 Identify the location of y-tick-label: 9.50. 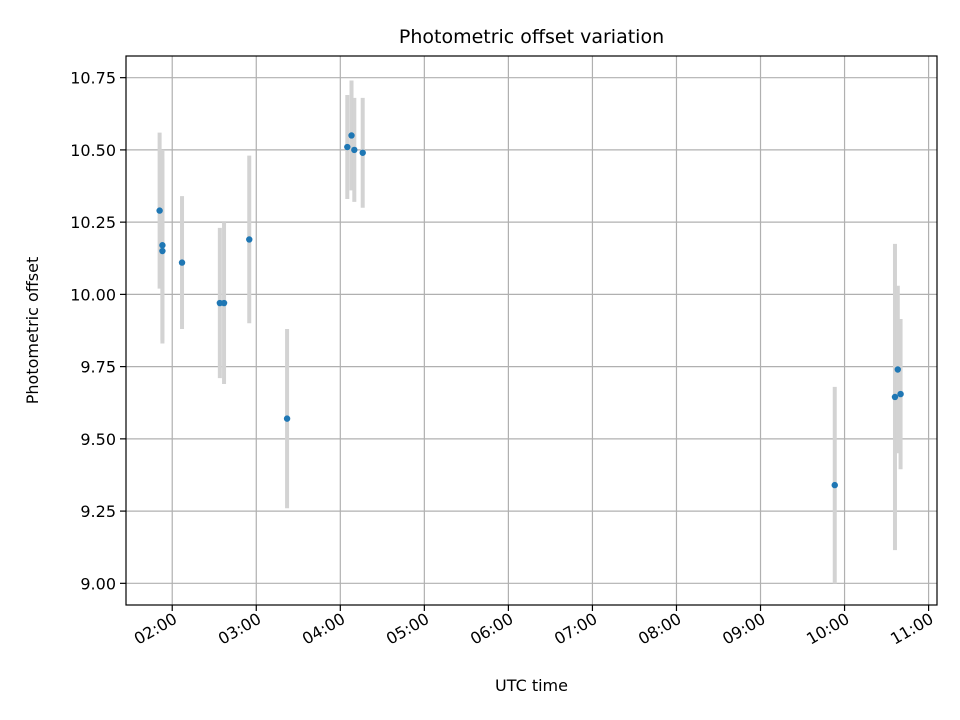
(98, 439).